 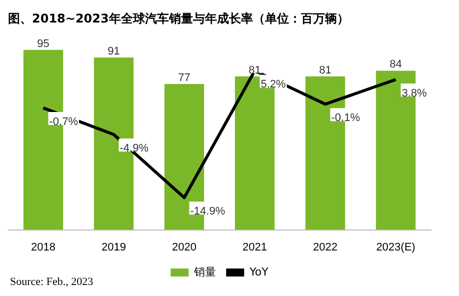 I want to click on x-tick-label: 2020, so click(x=184, y=247).